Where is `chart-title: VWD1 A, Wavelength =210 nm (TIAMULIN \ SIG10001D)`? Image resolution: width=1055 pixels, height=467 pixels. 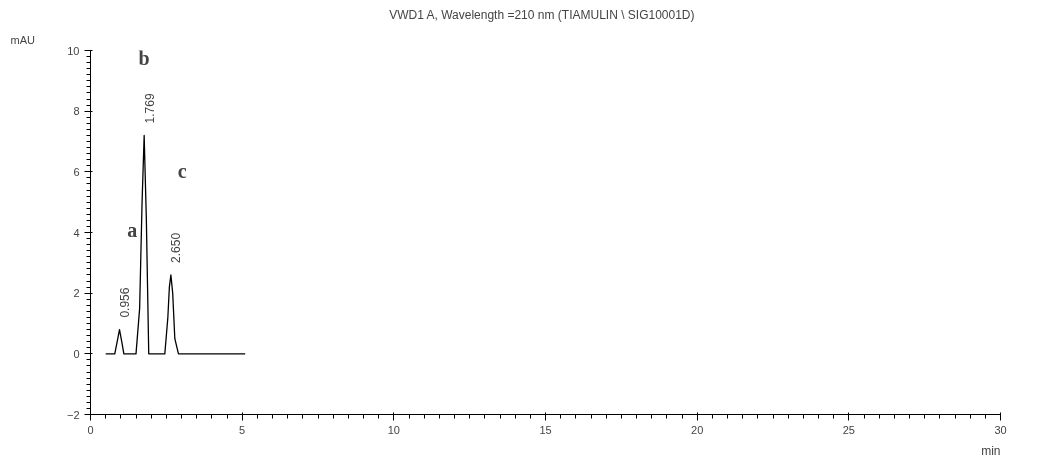 chart-title: VWD1 A, Wavelength =210 nm (TIAMULIN \ SIG10001D) is located at coordinates (542, 14).